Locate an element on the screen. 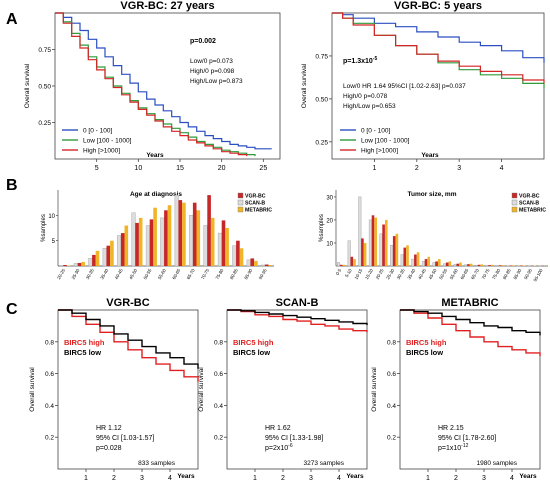 The width and height of the screenshot is (550, 486). x-tick-label: 30-35 is located at coordinates (90, 274).